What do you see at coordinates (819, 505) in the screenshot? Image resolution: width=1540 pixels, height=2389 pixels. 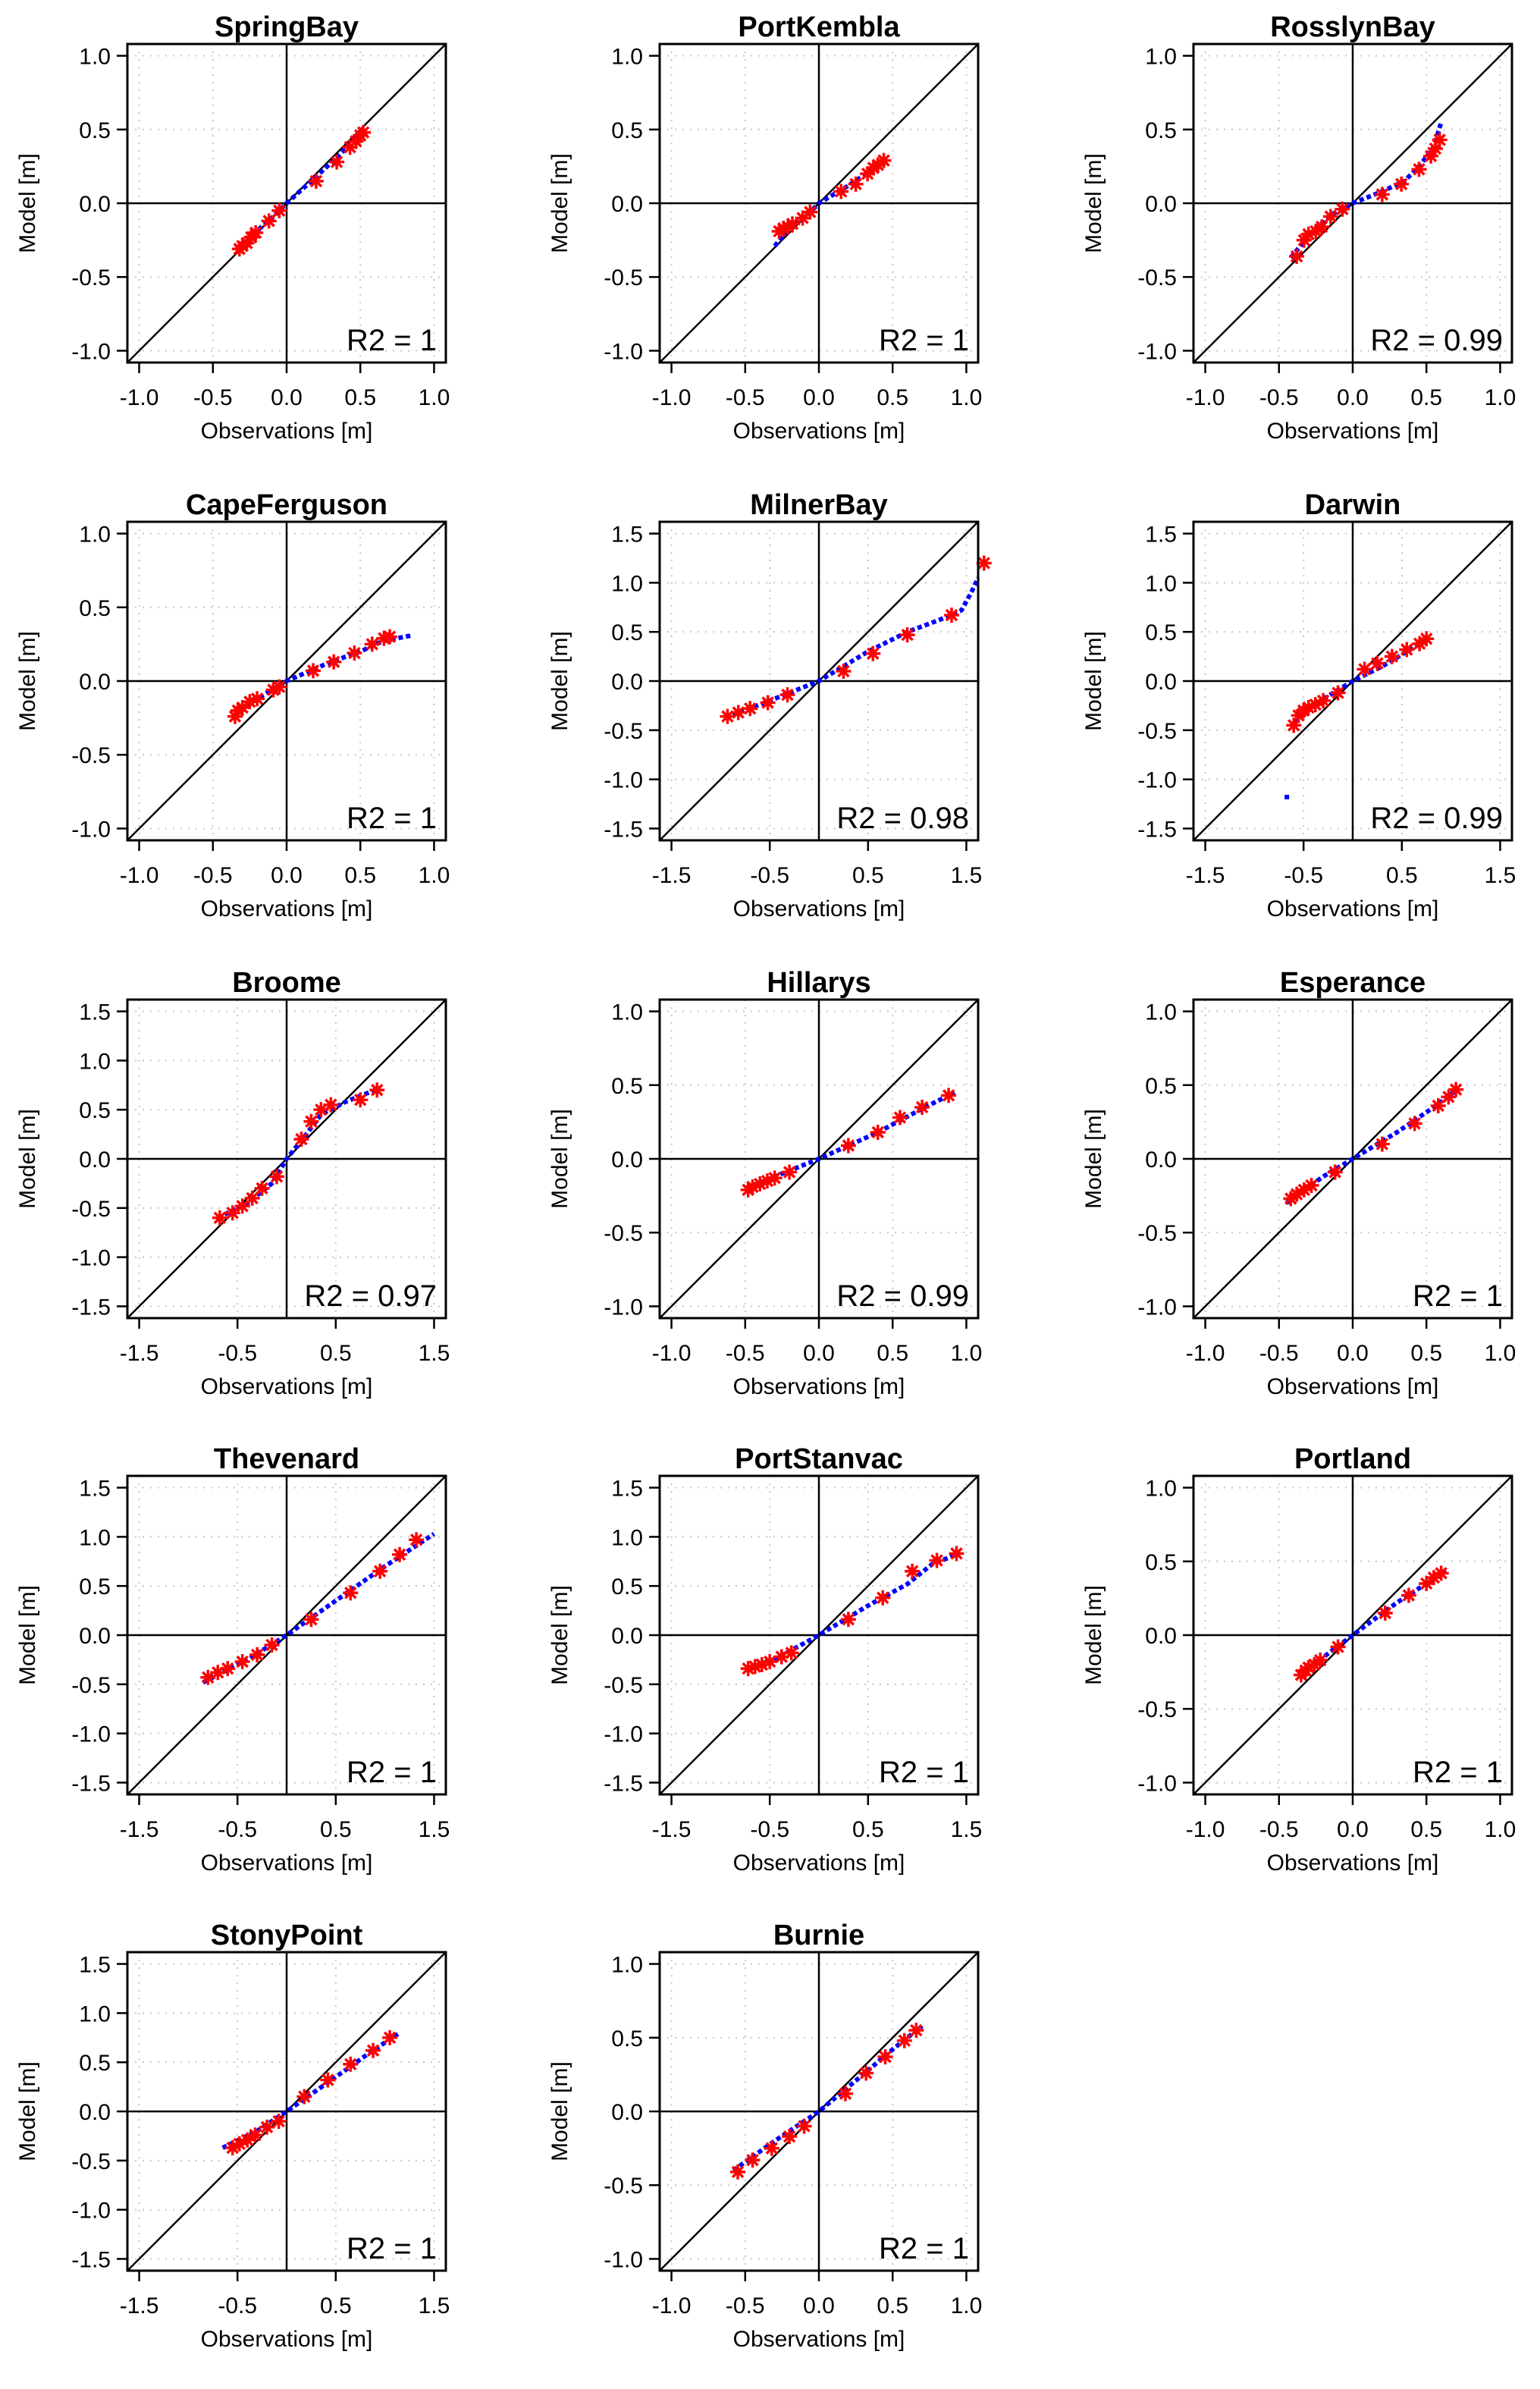 I see `panel-title: MilnerBay` at bounding box center [819, 505].